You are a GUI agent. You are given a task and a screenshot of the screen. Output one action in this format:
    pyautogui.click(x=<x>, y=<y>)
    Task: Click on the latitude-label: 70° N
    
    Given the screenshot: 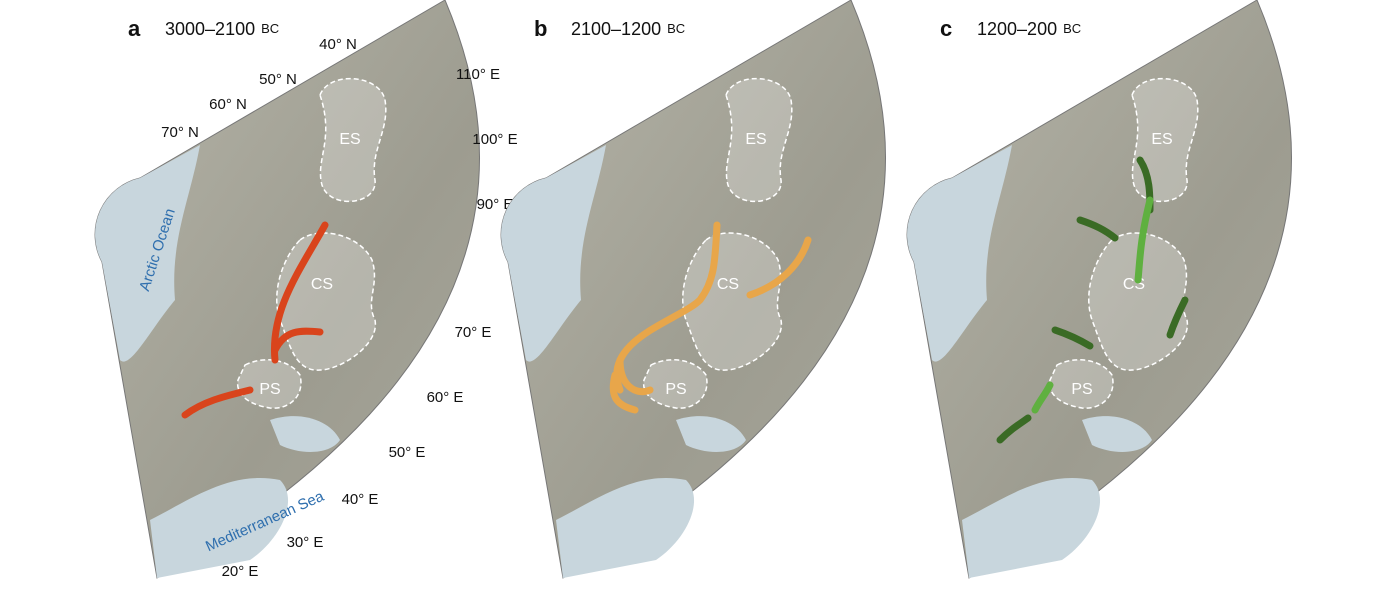 What is the action you would take?
    pyautogui.click(x=180, y=132)
    